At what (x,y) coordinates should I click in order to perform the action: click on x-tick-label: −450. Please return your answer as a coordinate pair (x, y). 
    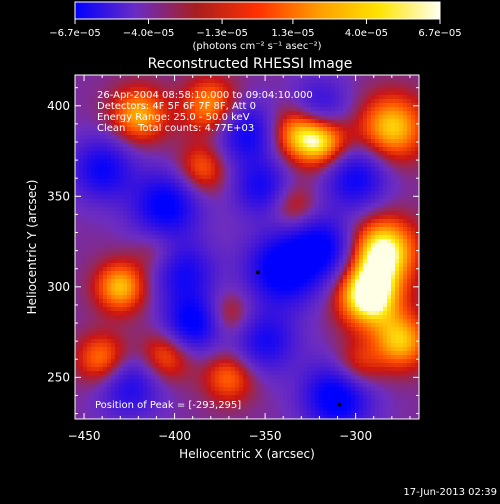
    Looking at the image, I should click on (84, 436).